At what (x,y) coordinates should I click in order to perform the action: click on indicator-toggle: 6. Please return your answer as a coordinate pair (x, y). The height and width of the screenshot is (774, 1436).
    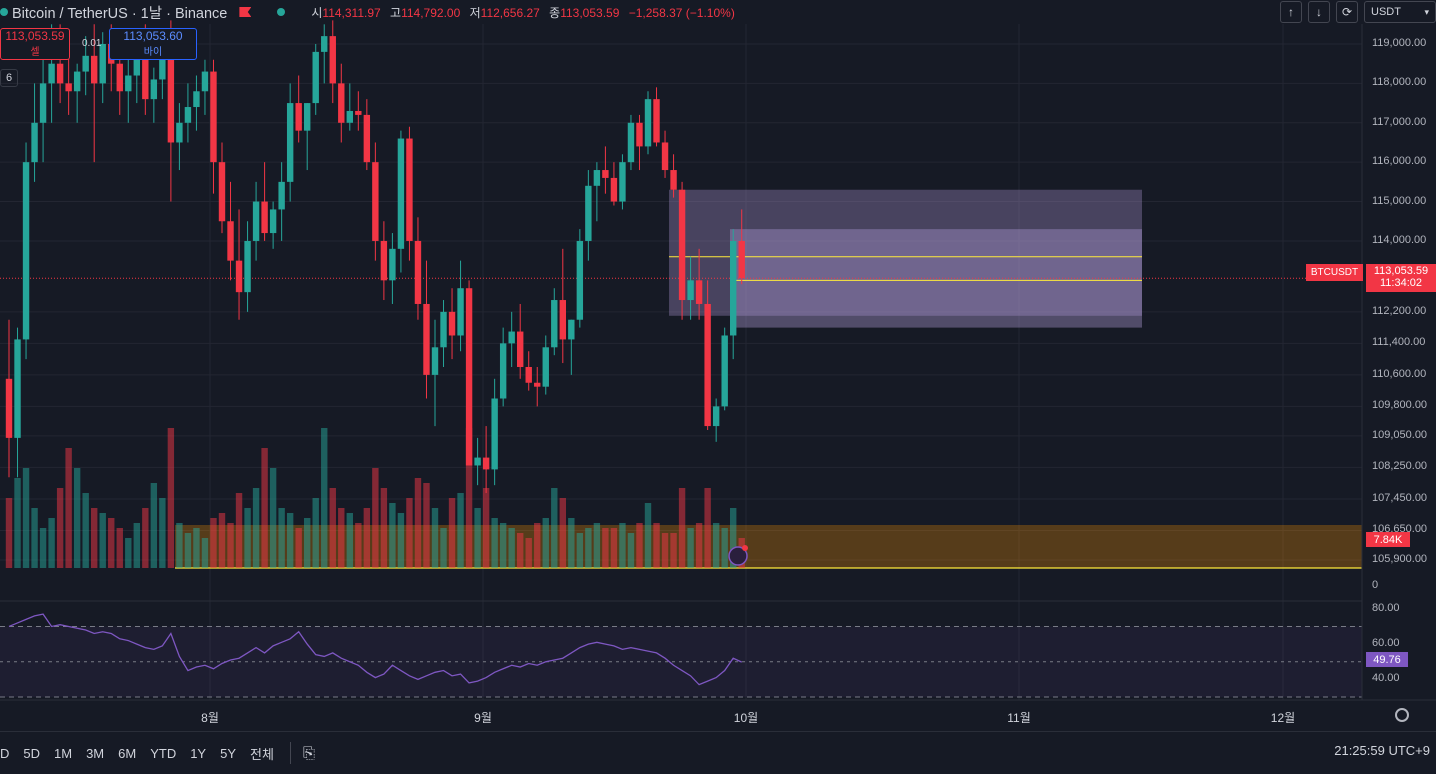
    Looking at the image, I should click on (9, 78).